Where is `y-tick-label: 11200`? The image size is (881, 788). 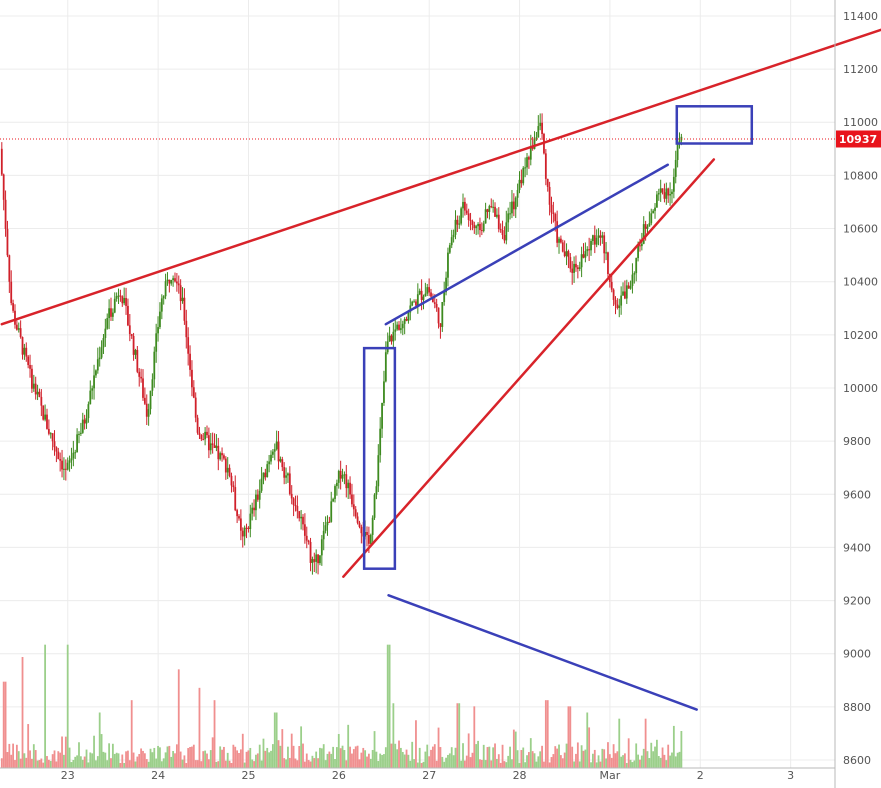 y-tick-label: 11200 is located at coordinates (860, 69).